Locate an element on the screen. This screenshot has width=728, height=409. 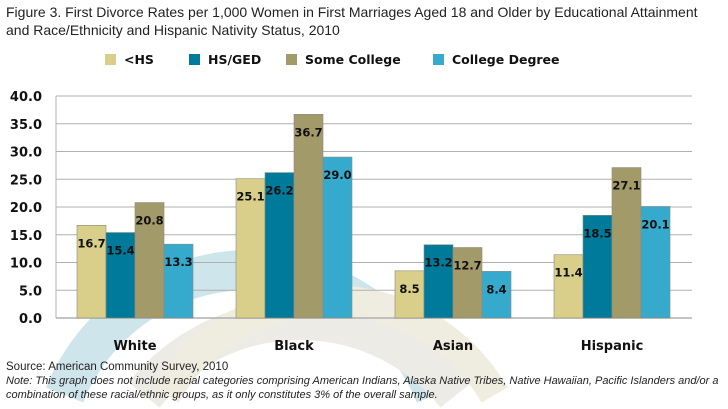
data-label: 8.5 is located at coordinates (409, 289).